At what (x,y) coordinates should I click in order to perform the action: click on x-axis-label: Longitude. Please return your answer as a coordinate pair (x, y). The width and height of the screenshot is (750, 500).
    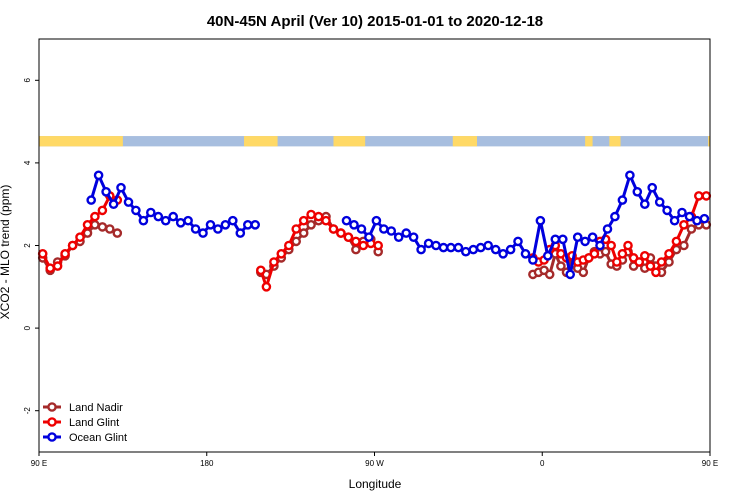
    Looking at the image, I should click on (375, 484).